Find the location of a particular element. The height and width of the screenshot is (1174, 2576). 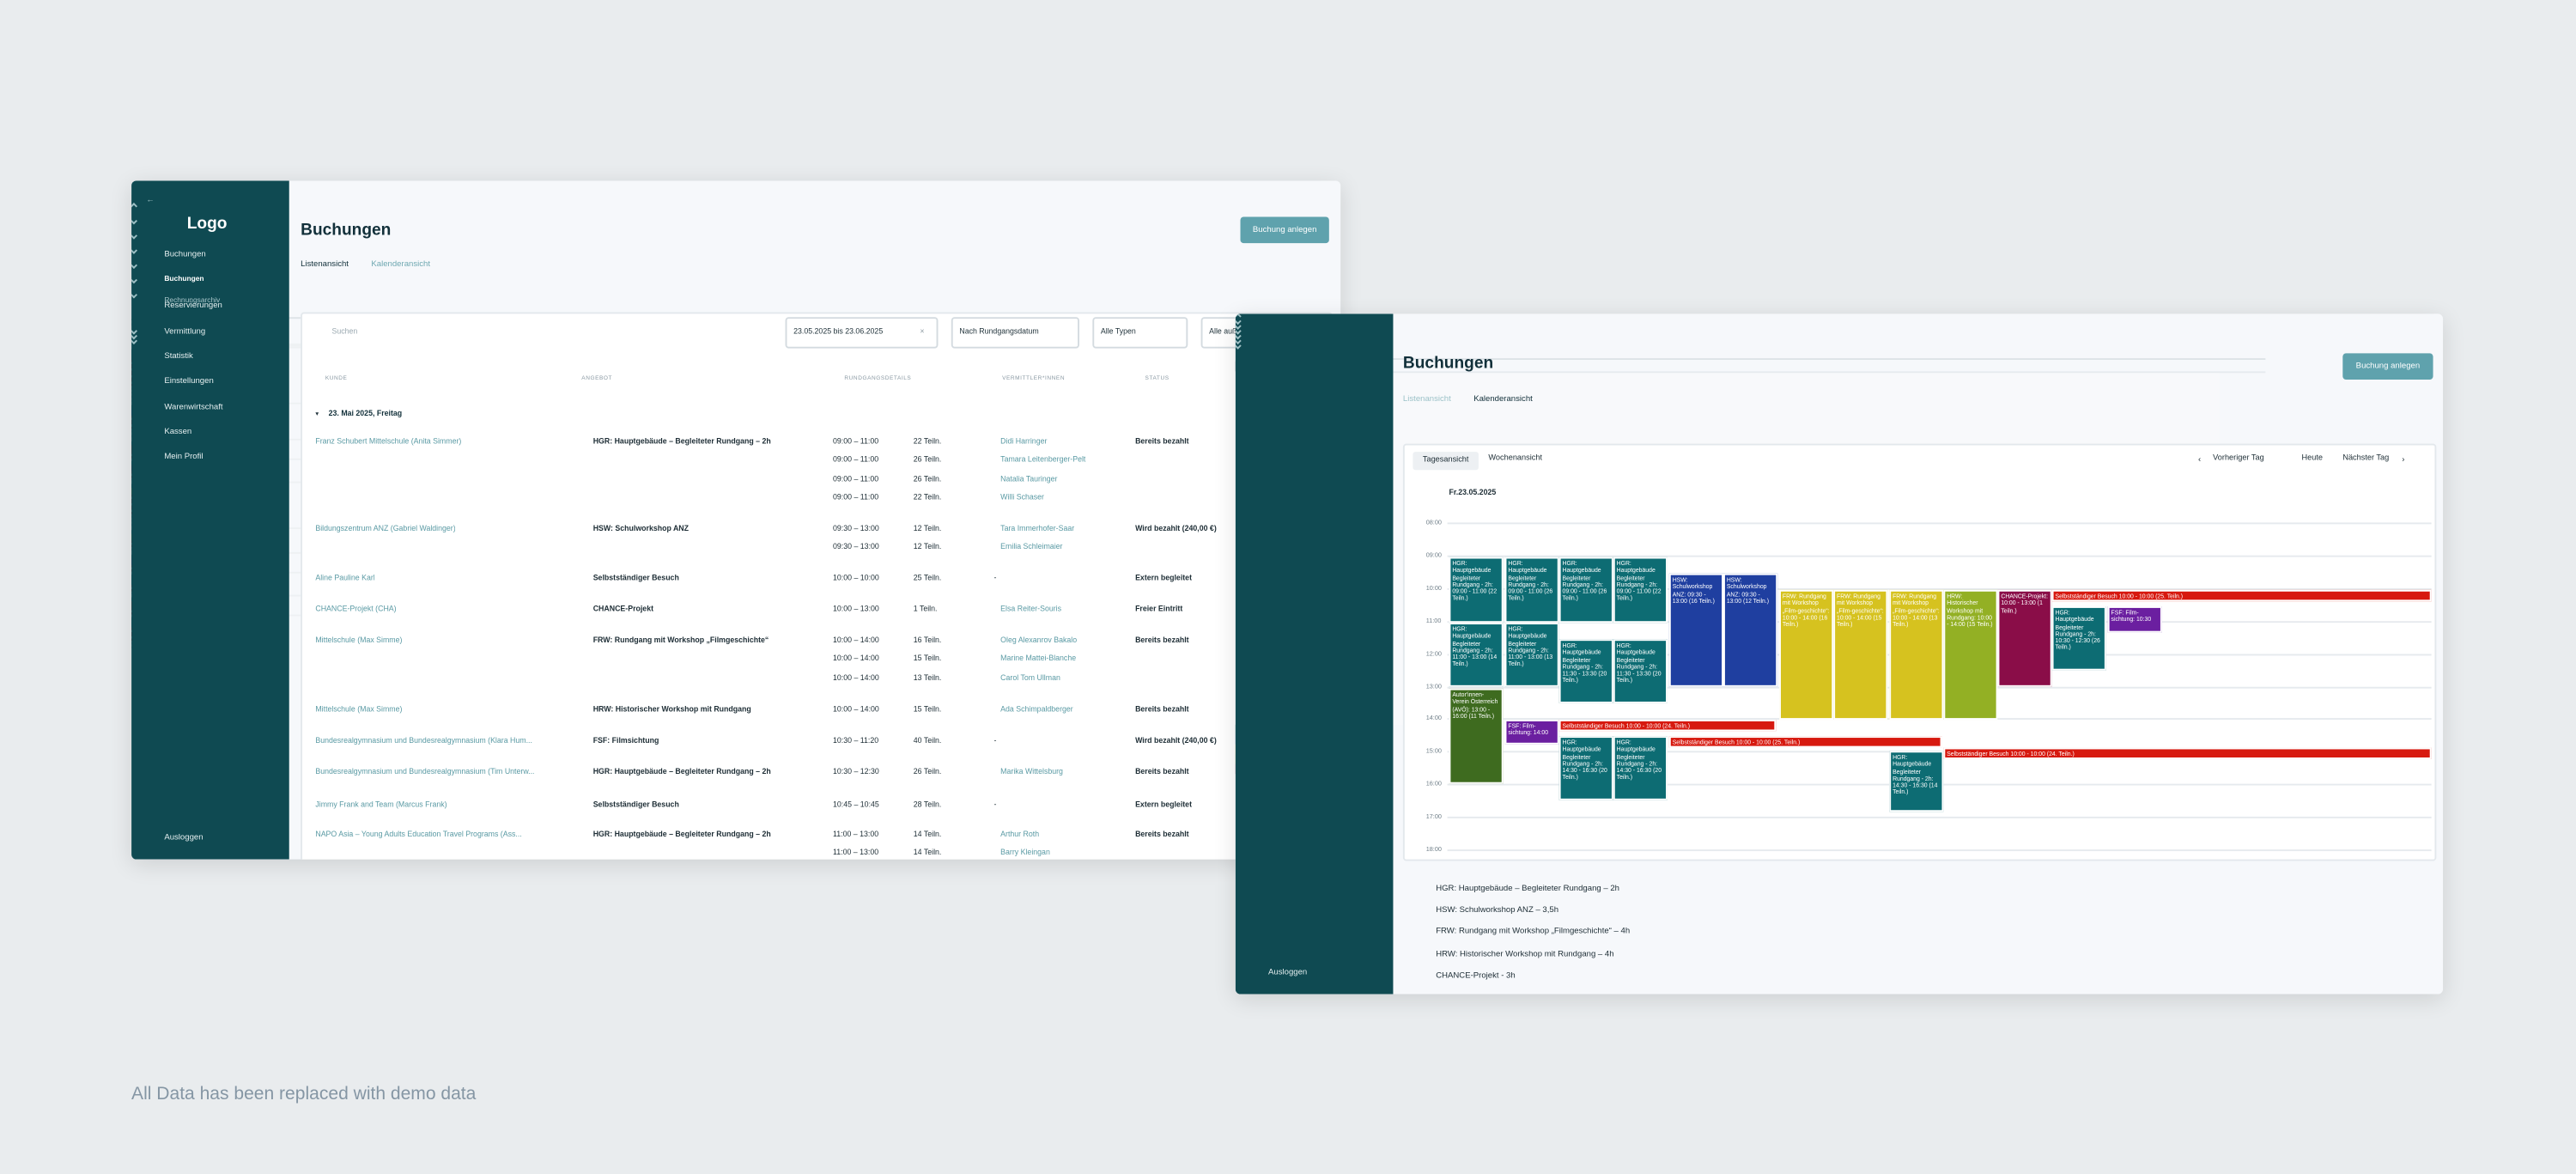

nav-item: Kassen is located at coordinates (178, 432).